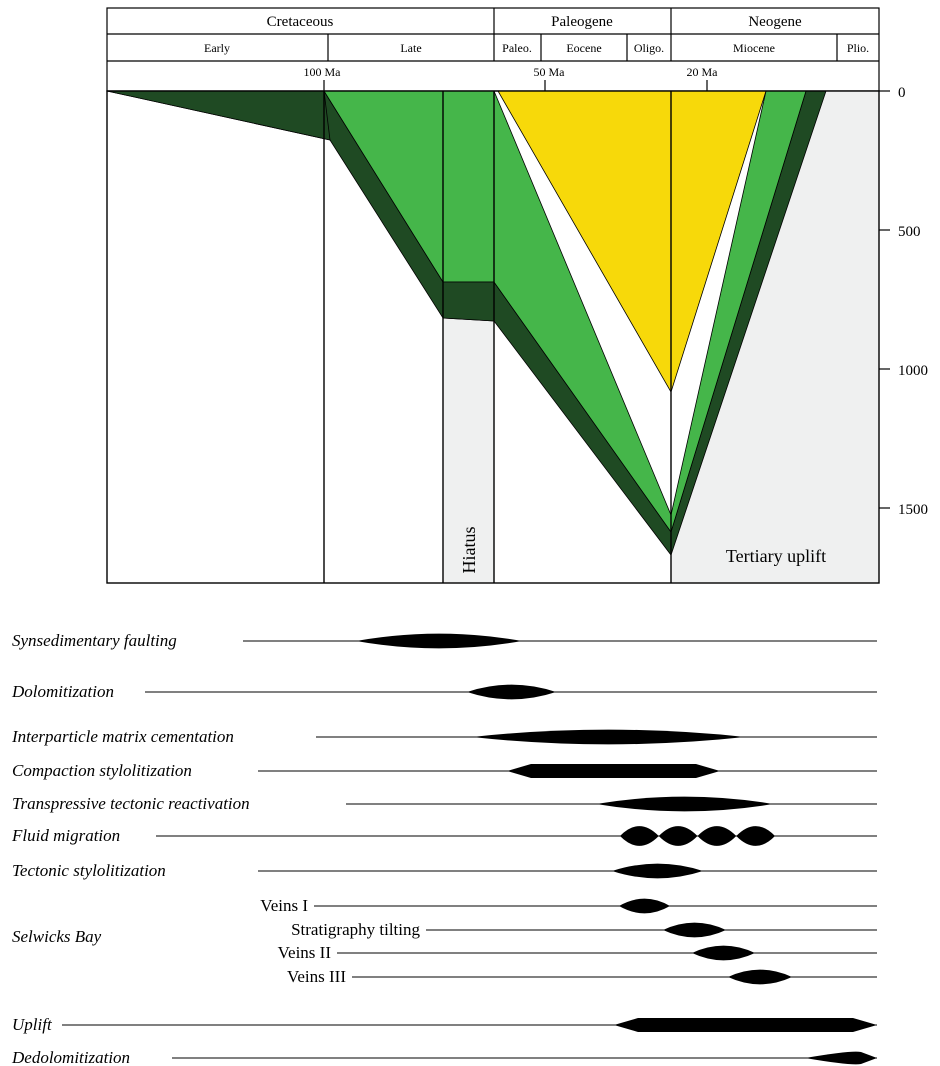 The width and height of the screenshot is (940, 1066). Describe the element at coordinates (517, 48) in the screenshot. I see `epoch-paleocene: Paleo.` at that location.